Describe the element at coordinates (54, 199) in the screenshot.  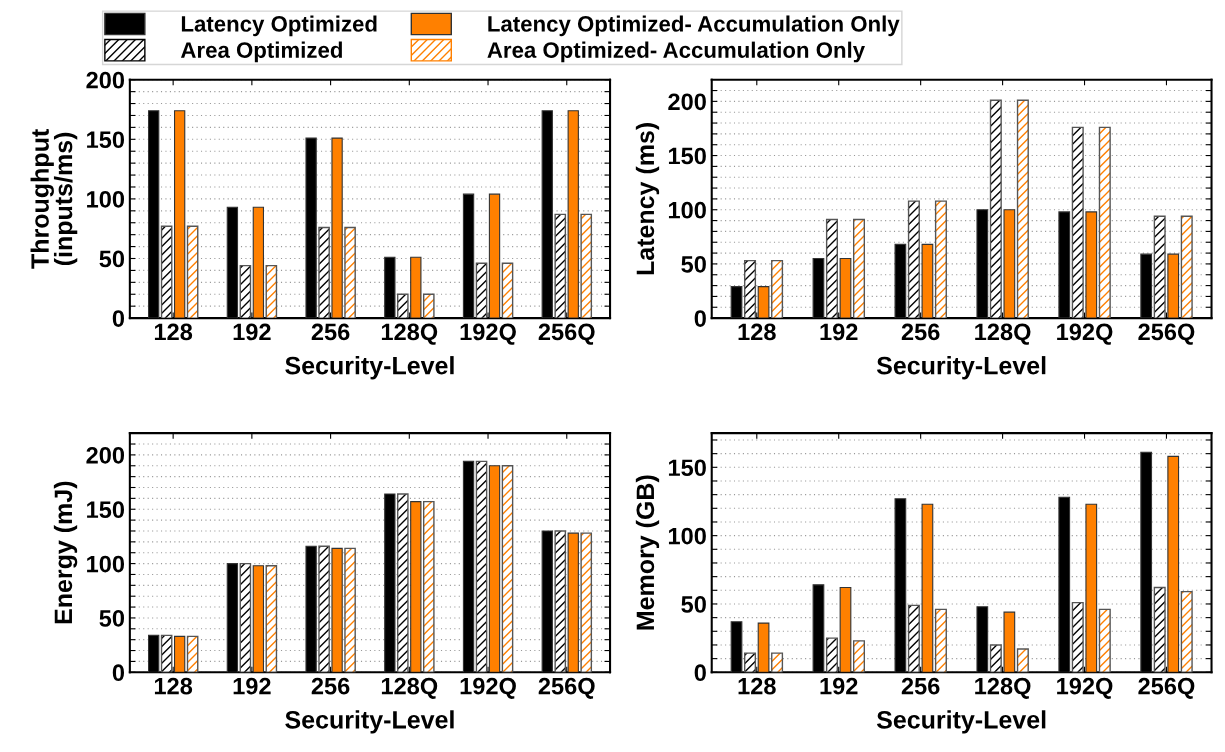
I see `y-axis-title: Throughput (inputs/ms)` at that location.